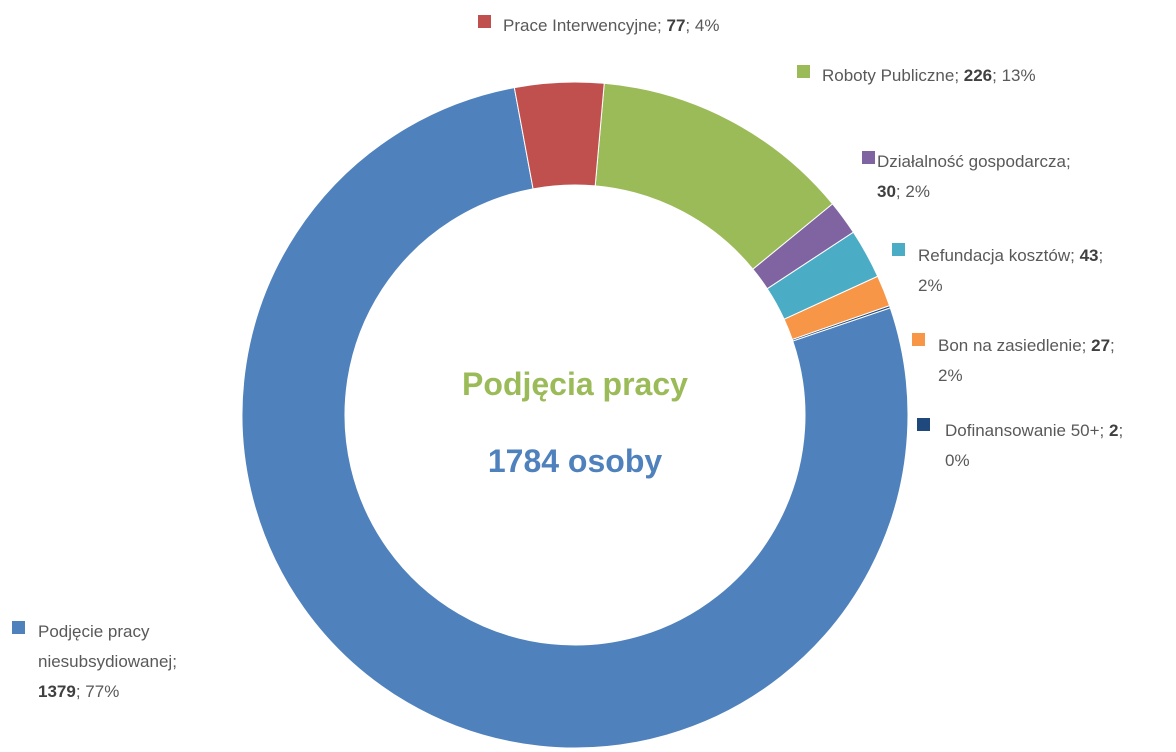 The image size is (1176, 752). What do you see at coordinates (580, 25) in the screenshot?
I see `category-name: Prace Interwencyjne` at bounding box center [580, 25].